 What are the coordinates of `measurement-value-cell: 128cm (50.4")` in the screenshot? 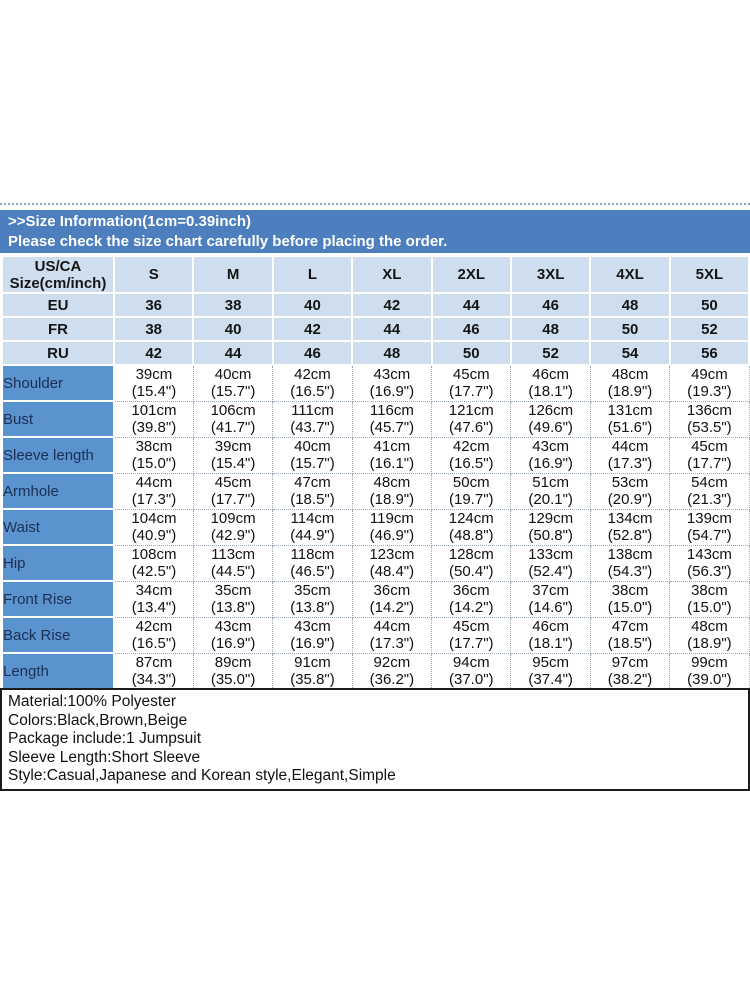 It's located at (471, 563).